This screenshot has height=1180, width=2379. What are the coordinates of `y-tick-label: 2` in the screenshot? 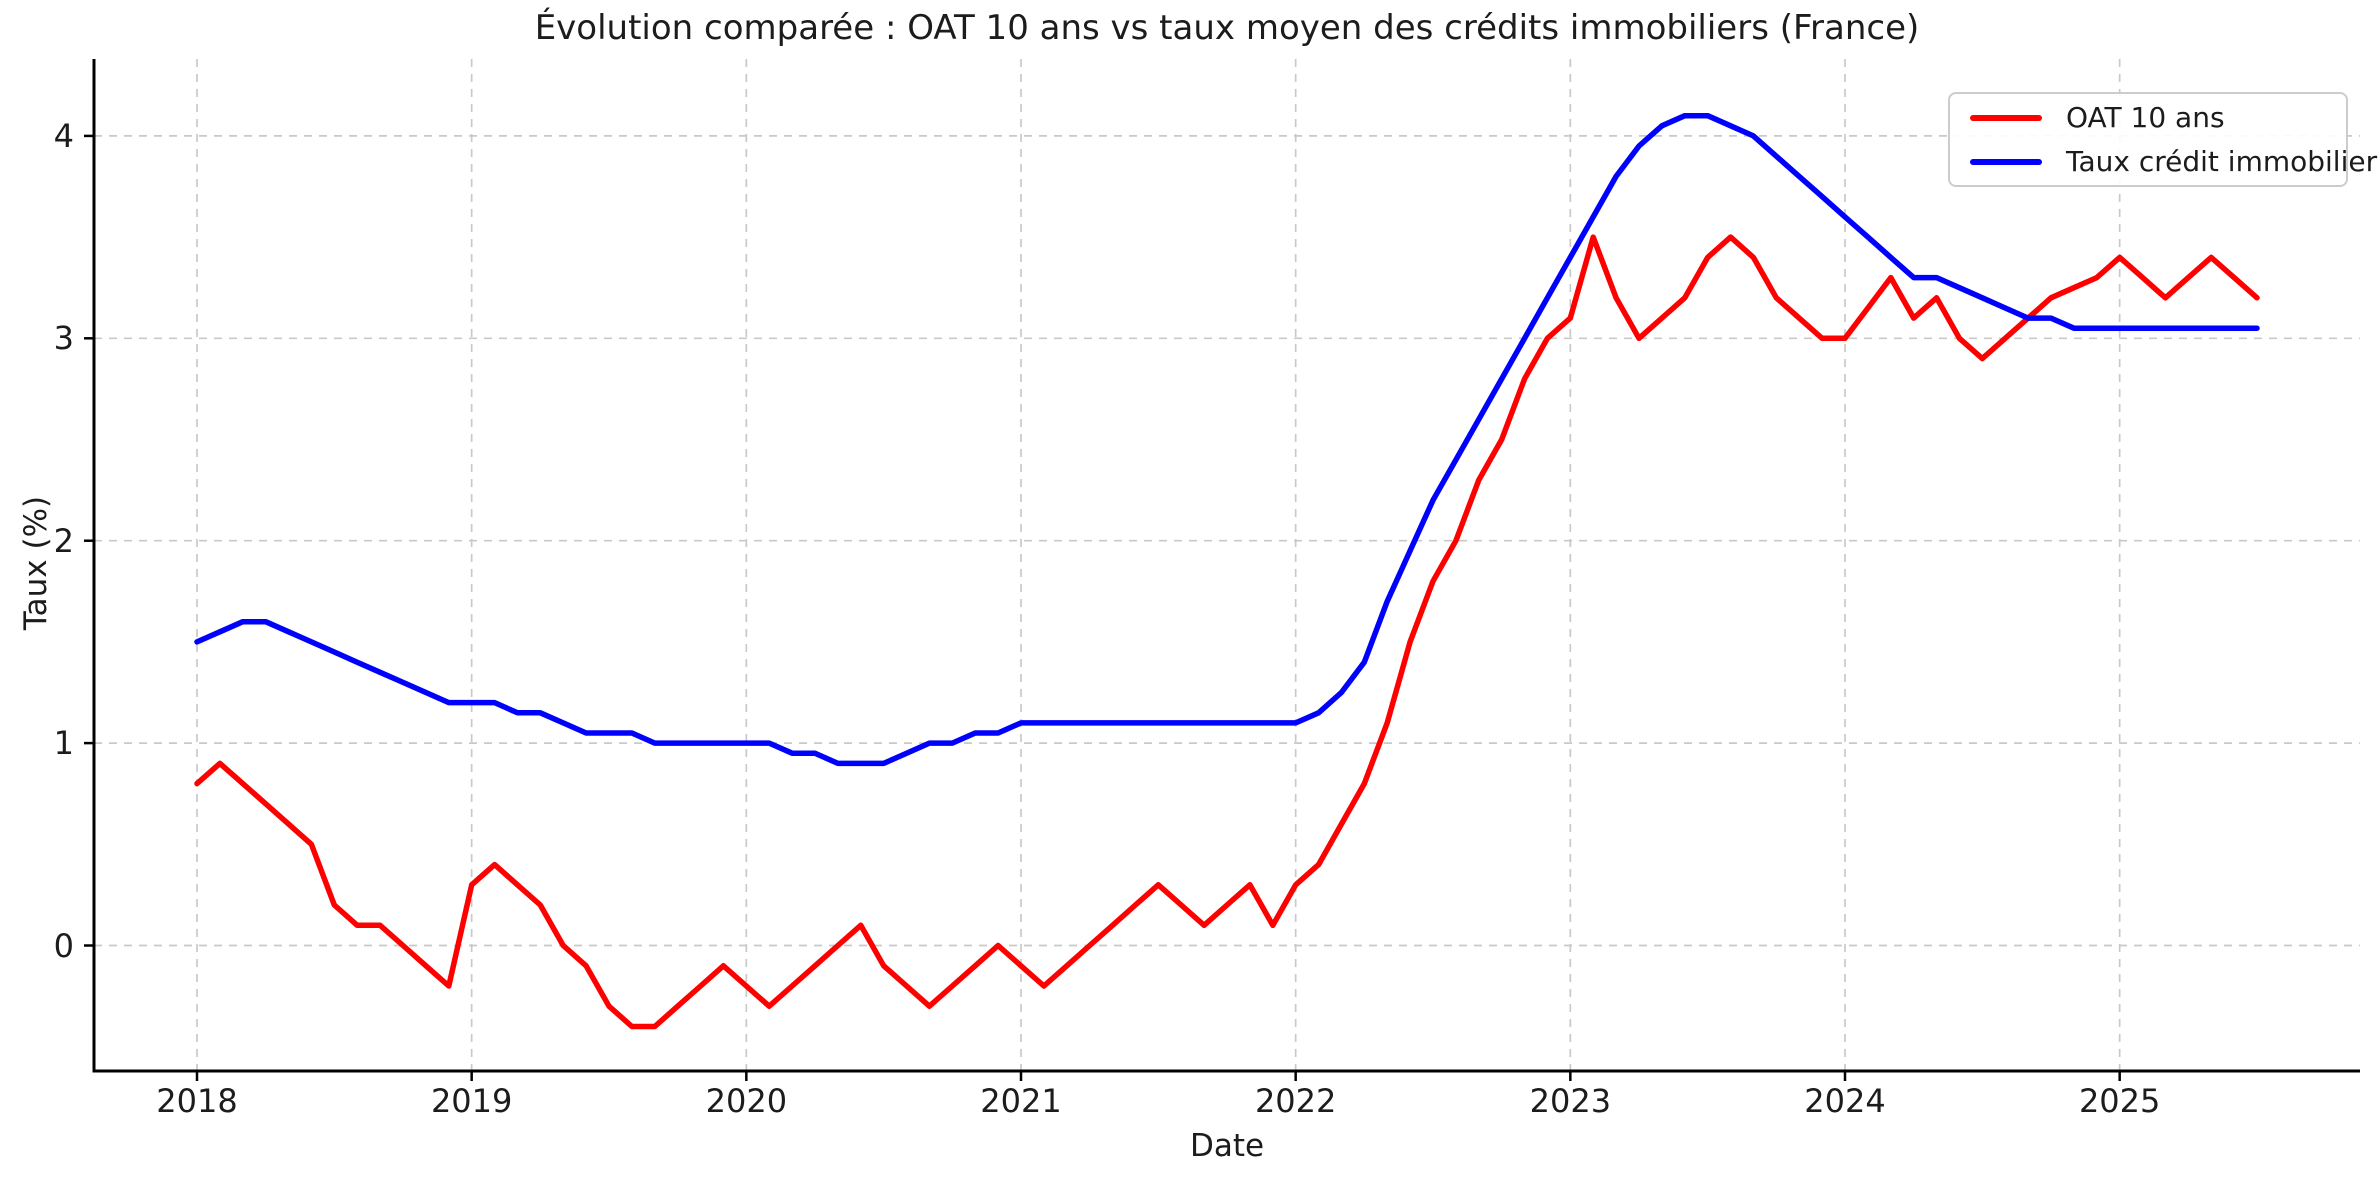 It's located at (63, 540).